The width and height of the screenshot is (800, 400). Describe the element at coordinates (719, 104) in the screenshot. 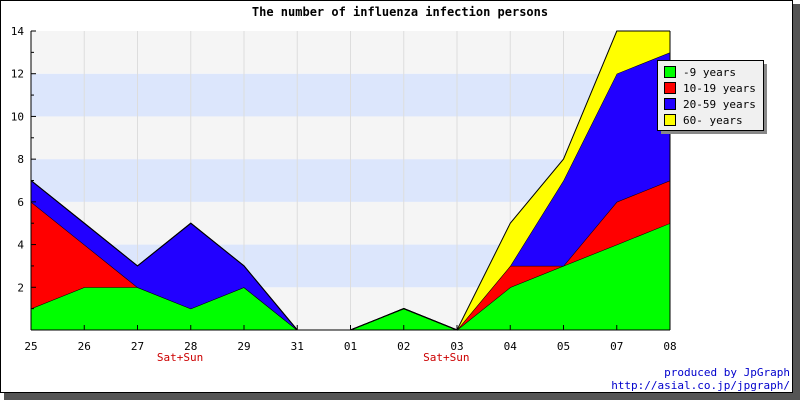

I see `legend-label: 20-59 years` at that location.